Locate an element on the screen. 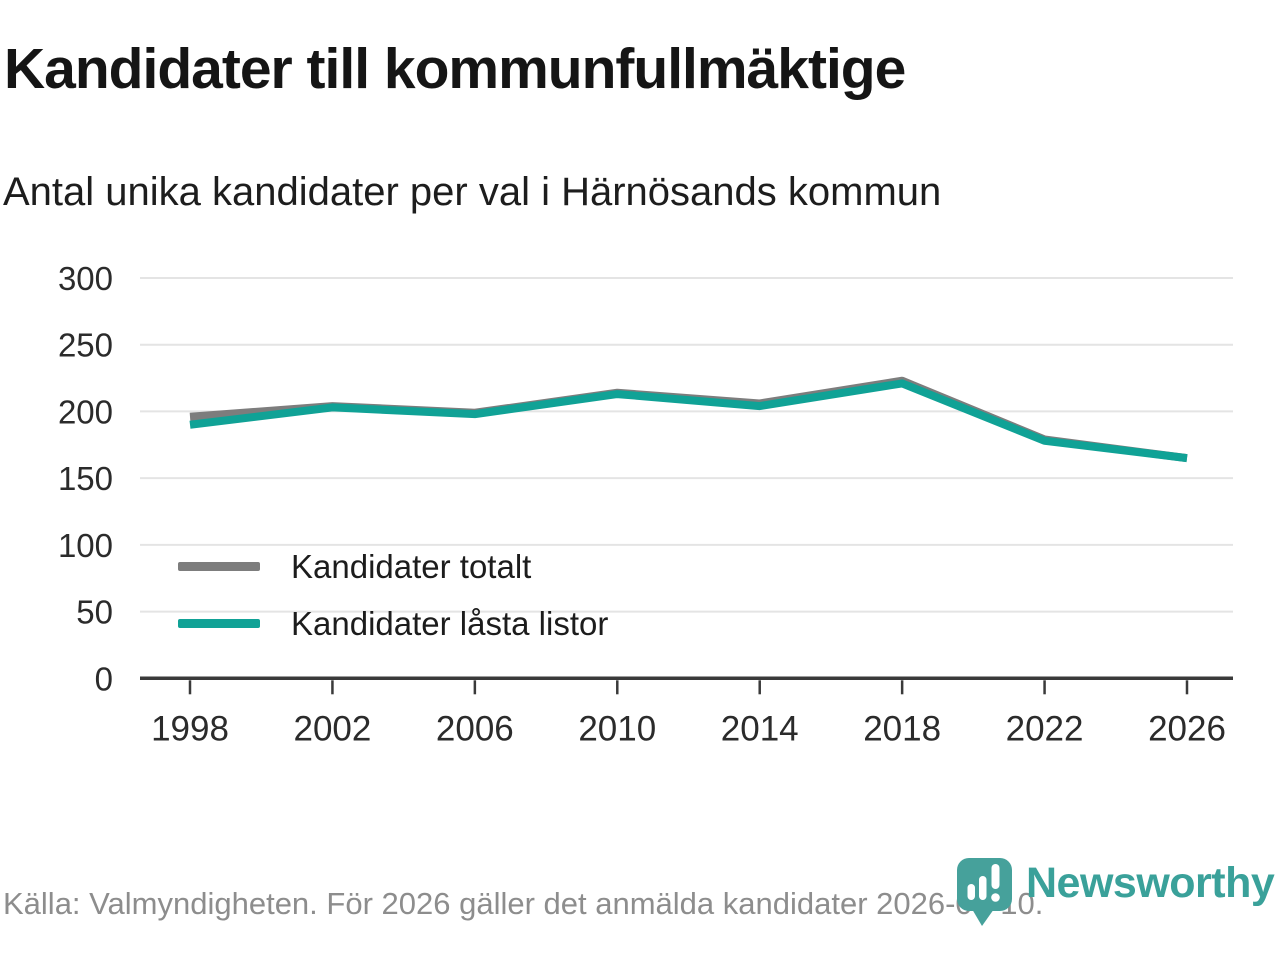 The width and height of the screenshot is (1280, 960). svg-text: 1998 is located at coordinates (190, 728).